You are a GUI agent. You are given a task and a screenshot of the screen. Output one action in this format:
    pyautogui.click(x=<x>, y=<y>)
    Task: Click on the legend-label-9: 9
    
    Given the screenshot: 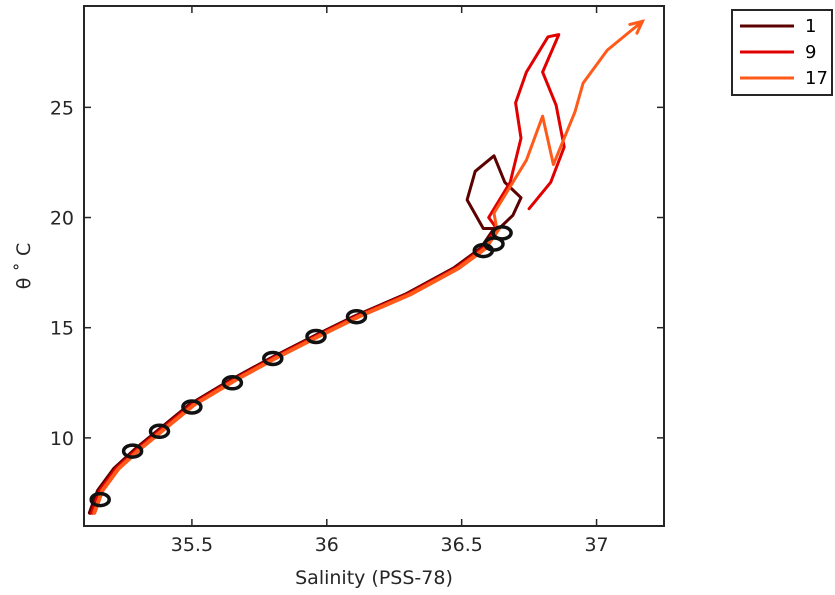 What is the action you would take?
    pyautogui.click(x=810, y=52)
    